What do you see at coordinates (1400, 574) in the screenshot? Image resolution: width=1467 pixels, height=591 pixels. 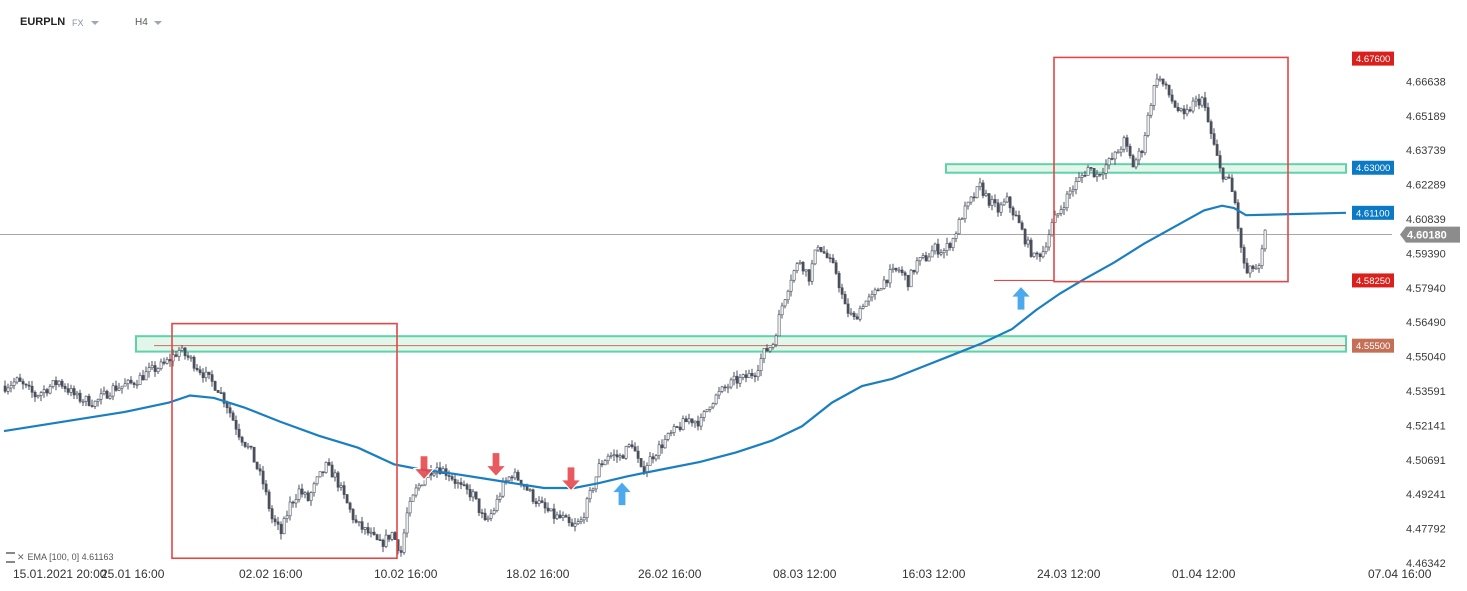 I see `x-tick-label: 07.04 16:00` at bounding box center [1400, 574].